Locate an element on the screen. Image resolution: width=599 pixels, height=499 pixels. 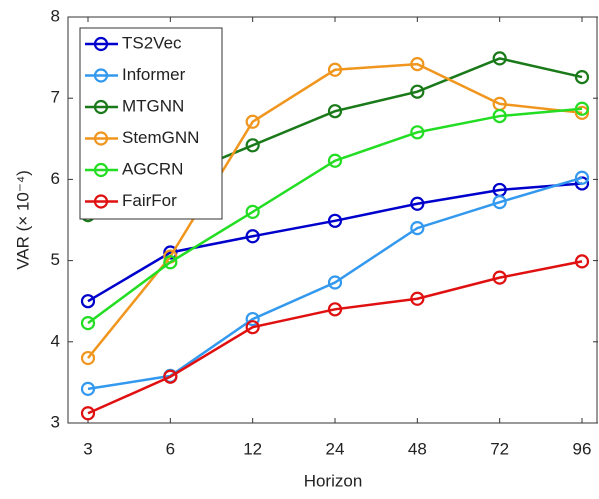
x-axis-label: Horizon is located at coordinates (333, 480).